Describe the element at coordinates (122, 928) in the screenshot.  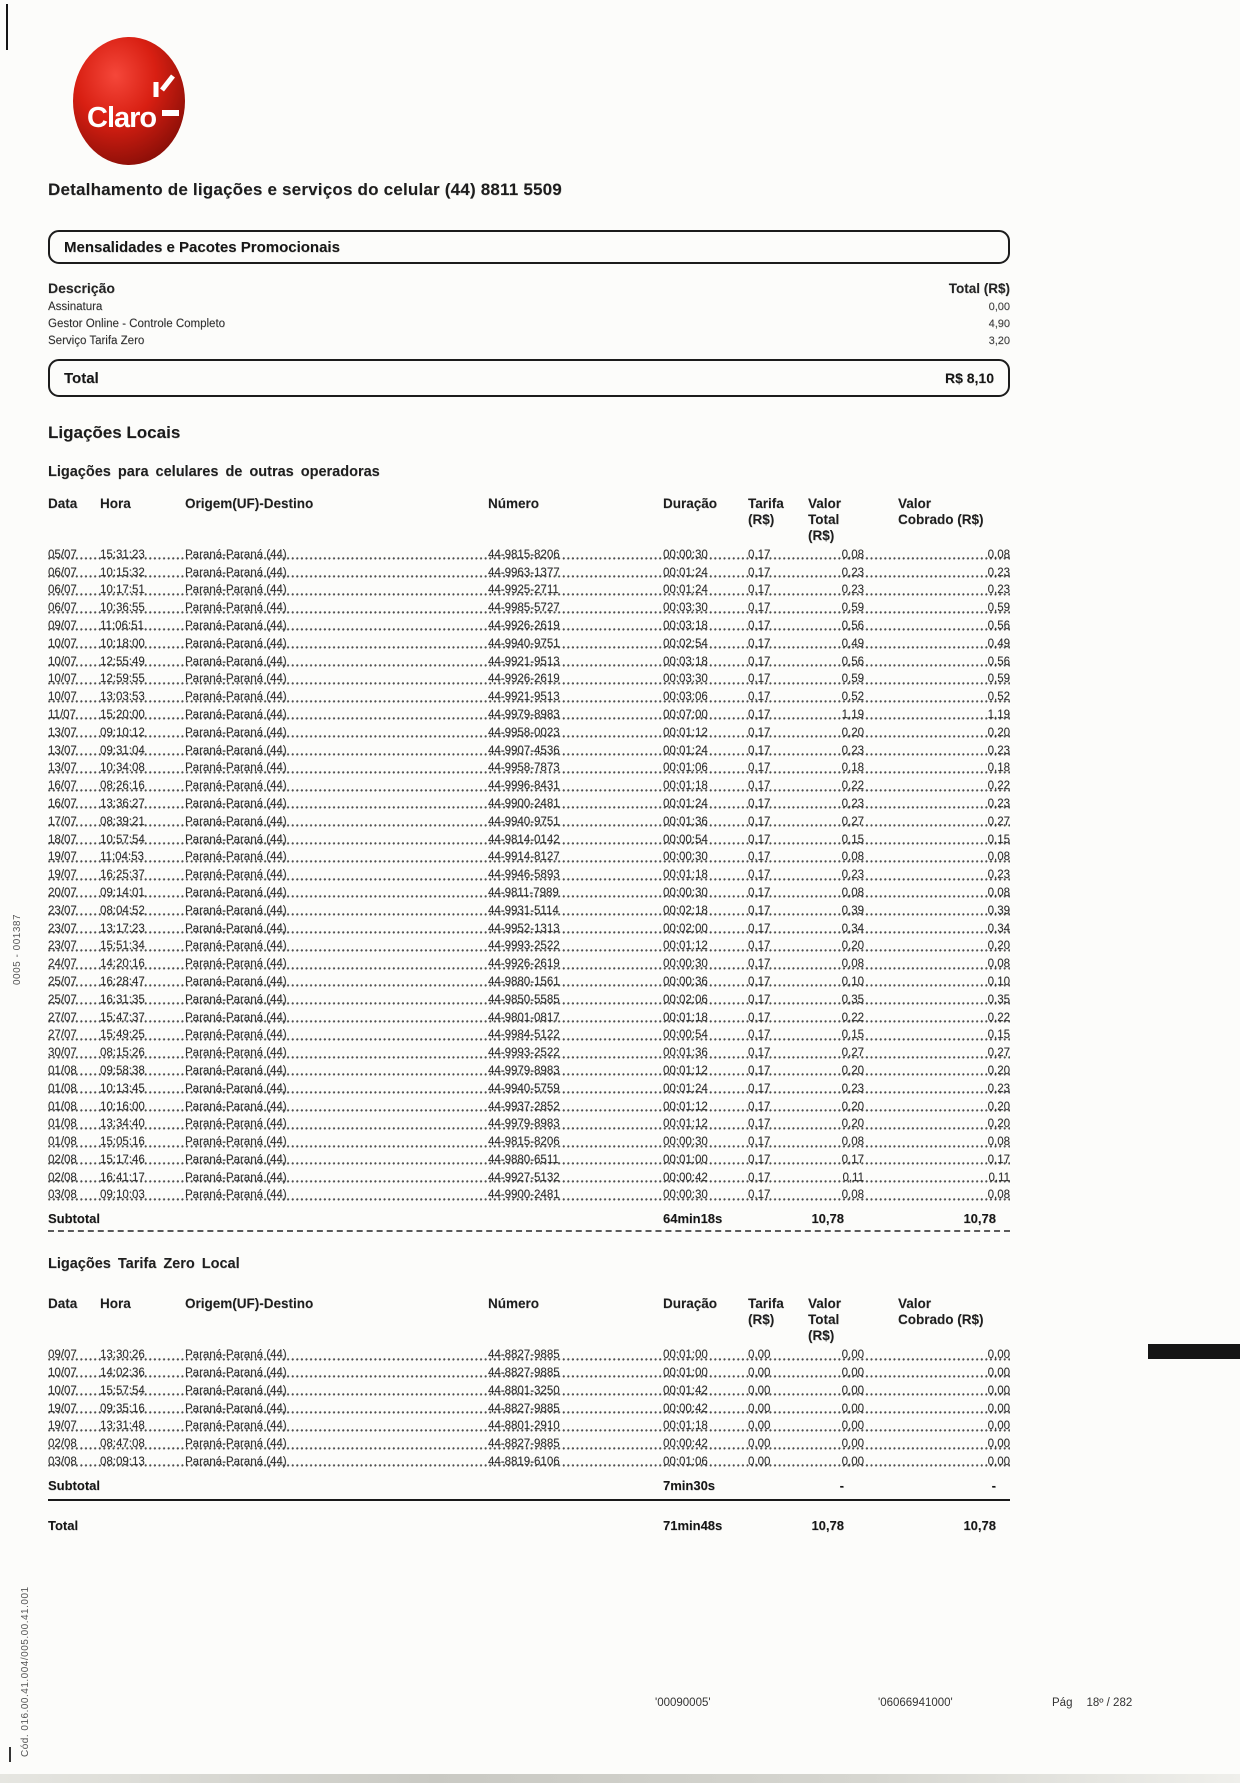
I see `cell-hora: 13:17:23` at that location.